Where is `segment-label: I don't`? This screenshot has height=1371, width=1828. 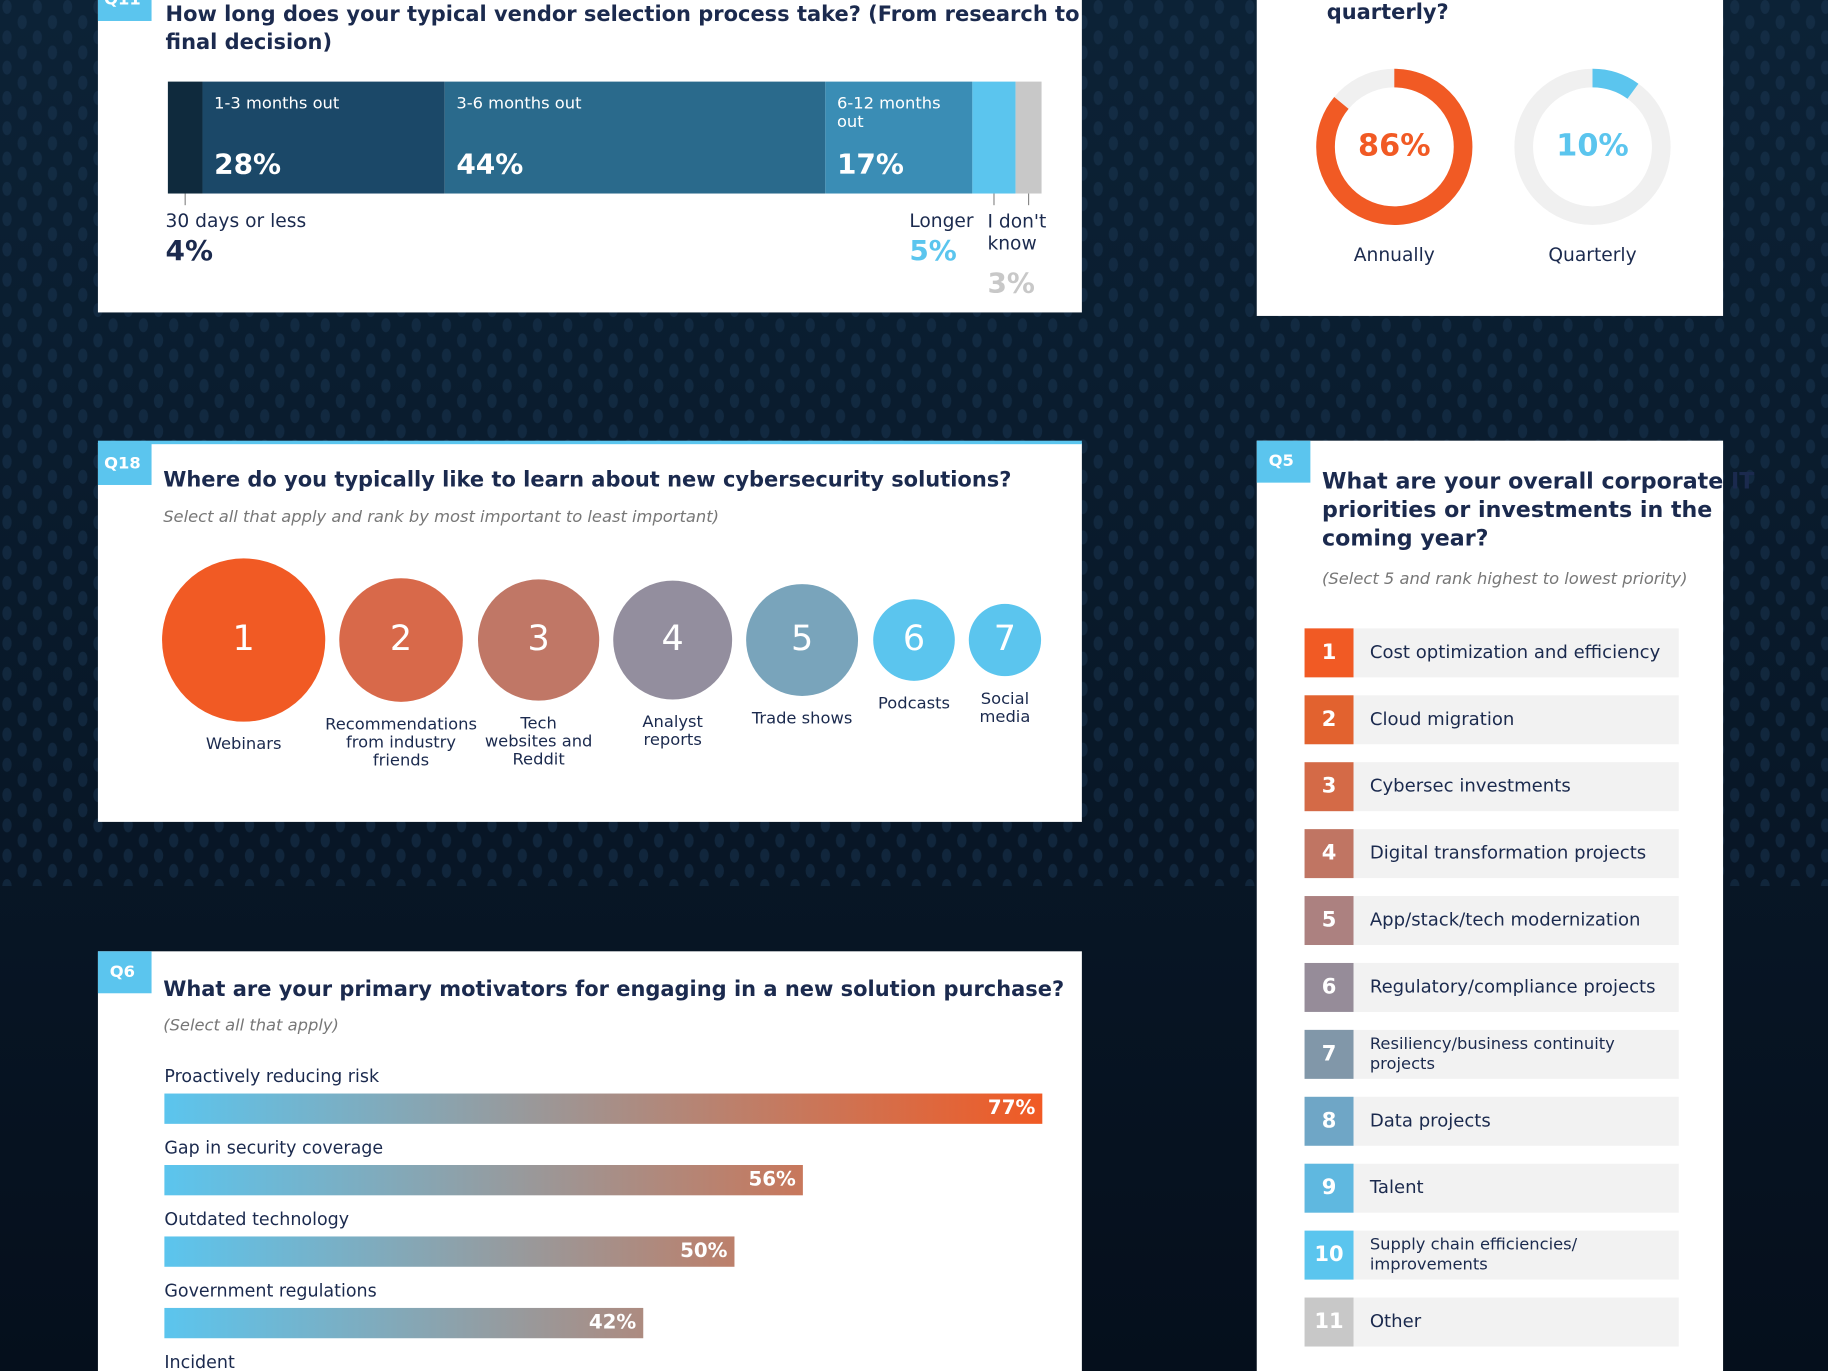 segment-label: I don't is located at coordinates (1016, 222).